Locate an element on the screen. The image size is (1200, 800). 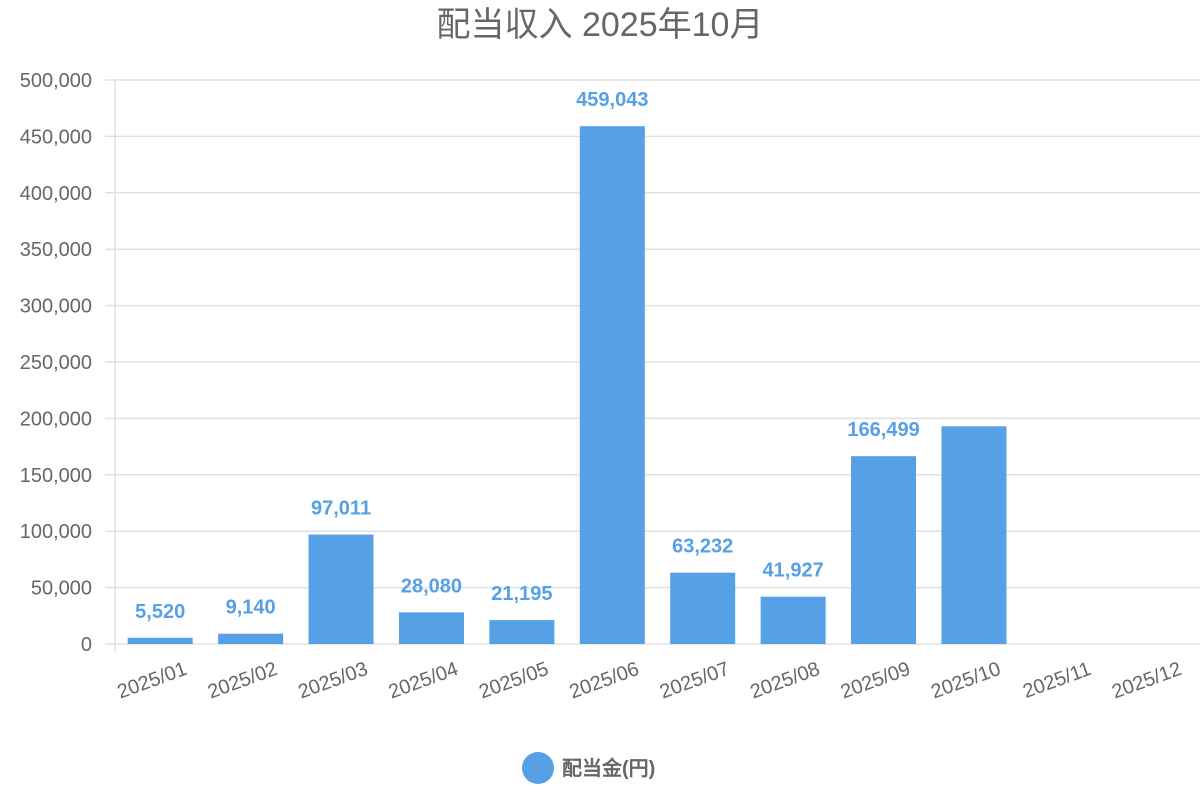
x-tick-label: 2025/06 is located at coordinates (604, 680).